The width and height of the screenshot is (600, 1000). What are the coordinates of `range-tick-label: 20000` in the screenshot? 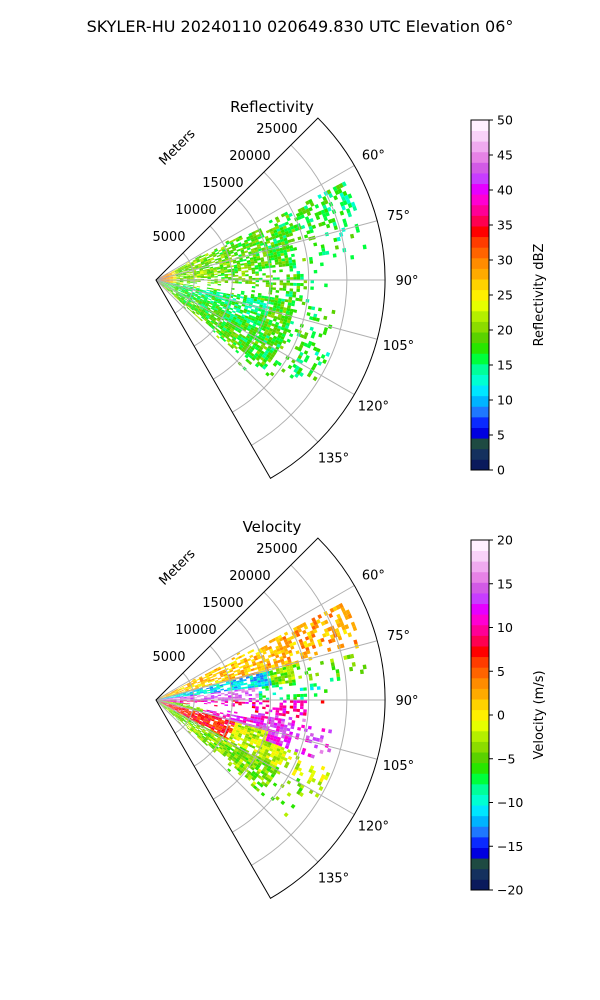 It's located at (249, 576).